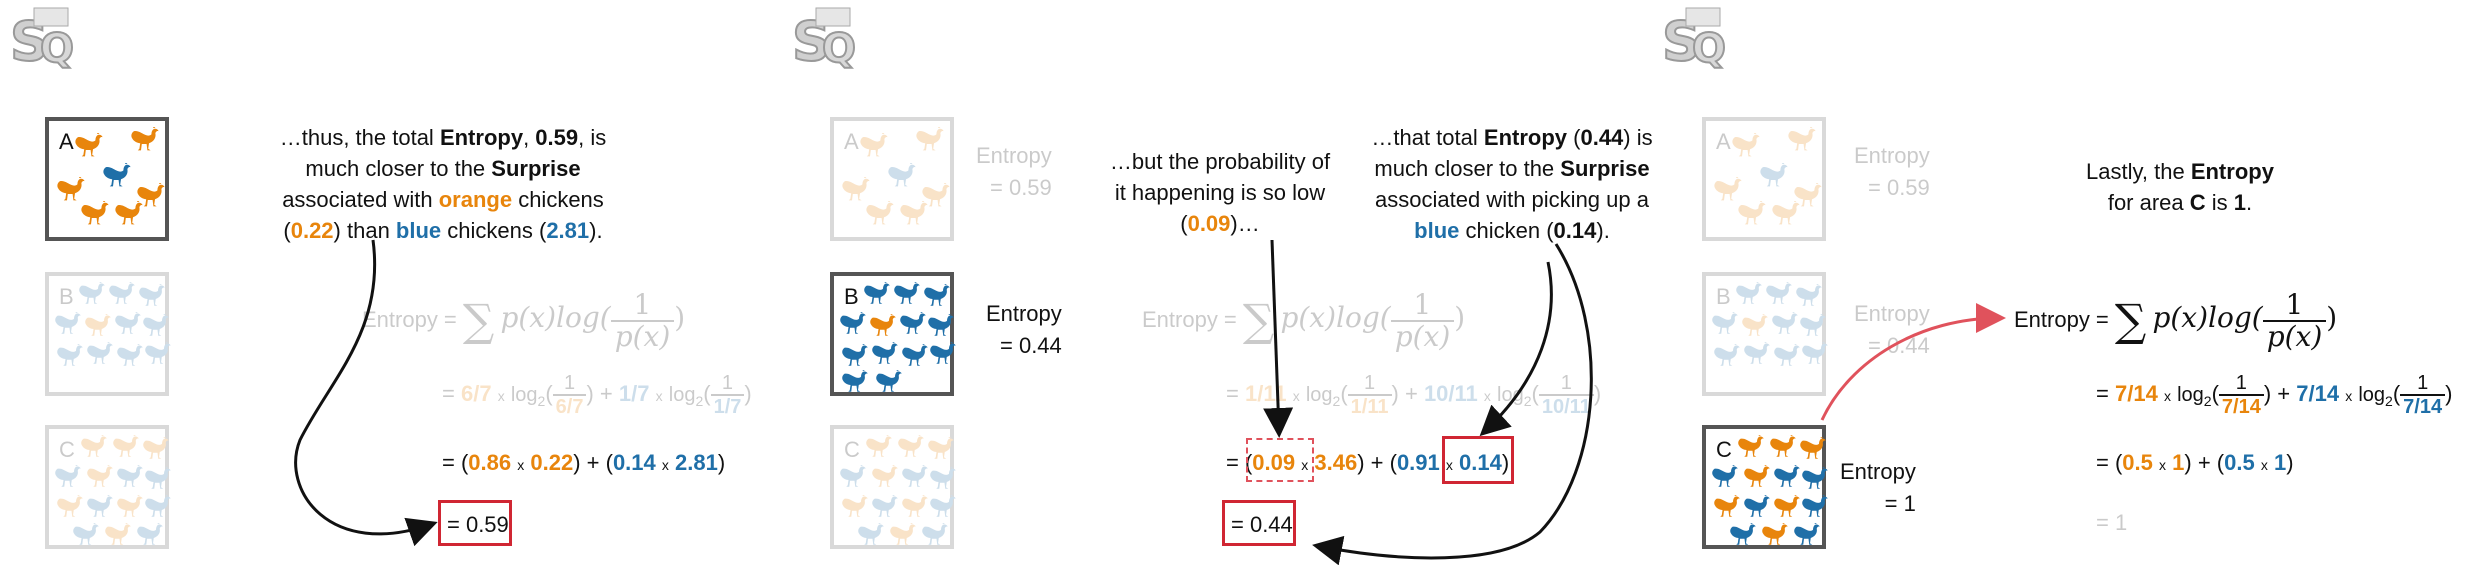 The width and height of the screenshot is (2482, 576). I want to click on statquest-logo: S Q, so click(44, 40).